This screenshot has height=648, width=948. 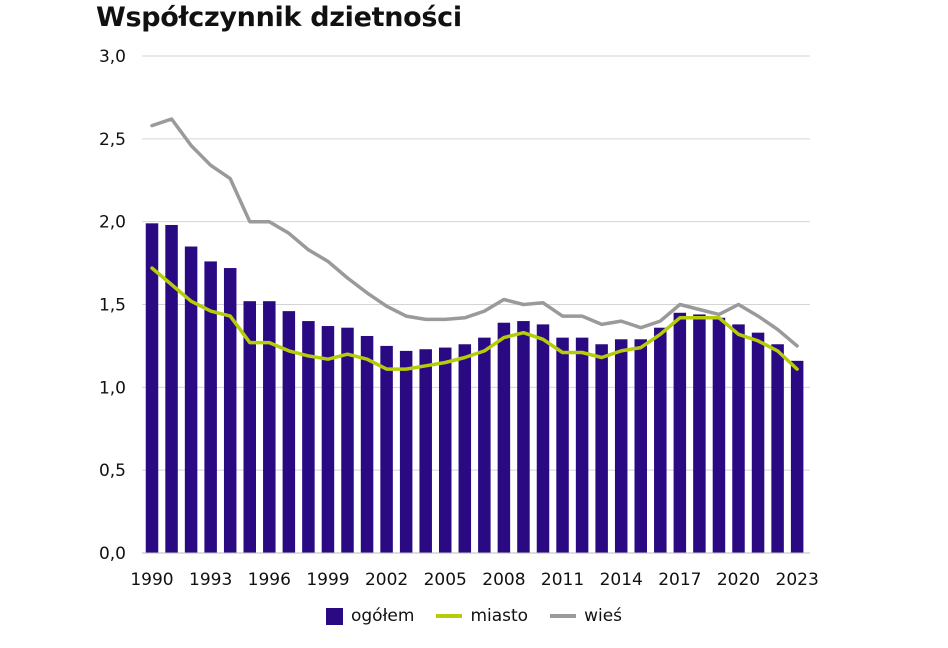 What do you see at coordinates (504, 437) in the screenshot?
I see `bar-ogolem-2008` at bounding box center [504, 437].